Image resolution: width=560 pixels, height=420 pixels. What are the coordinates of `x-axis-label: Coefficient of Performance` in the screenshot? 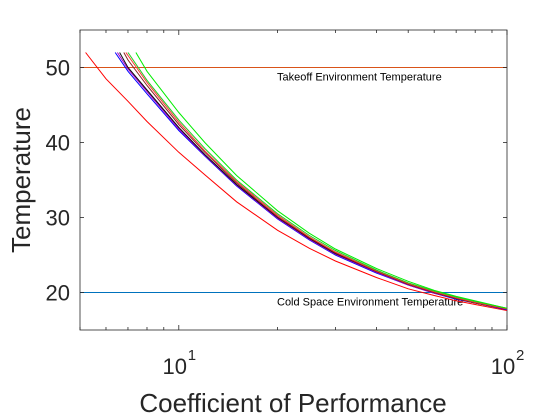 It's located at (292, 403).